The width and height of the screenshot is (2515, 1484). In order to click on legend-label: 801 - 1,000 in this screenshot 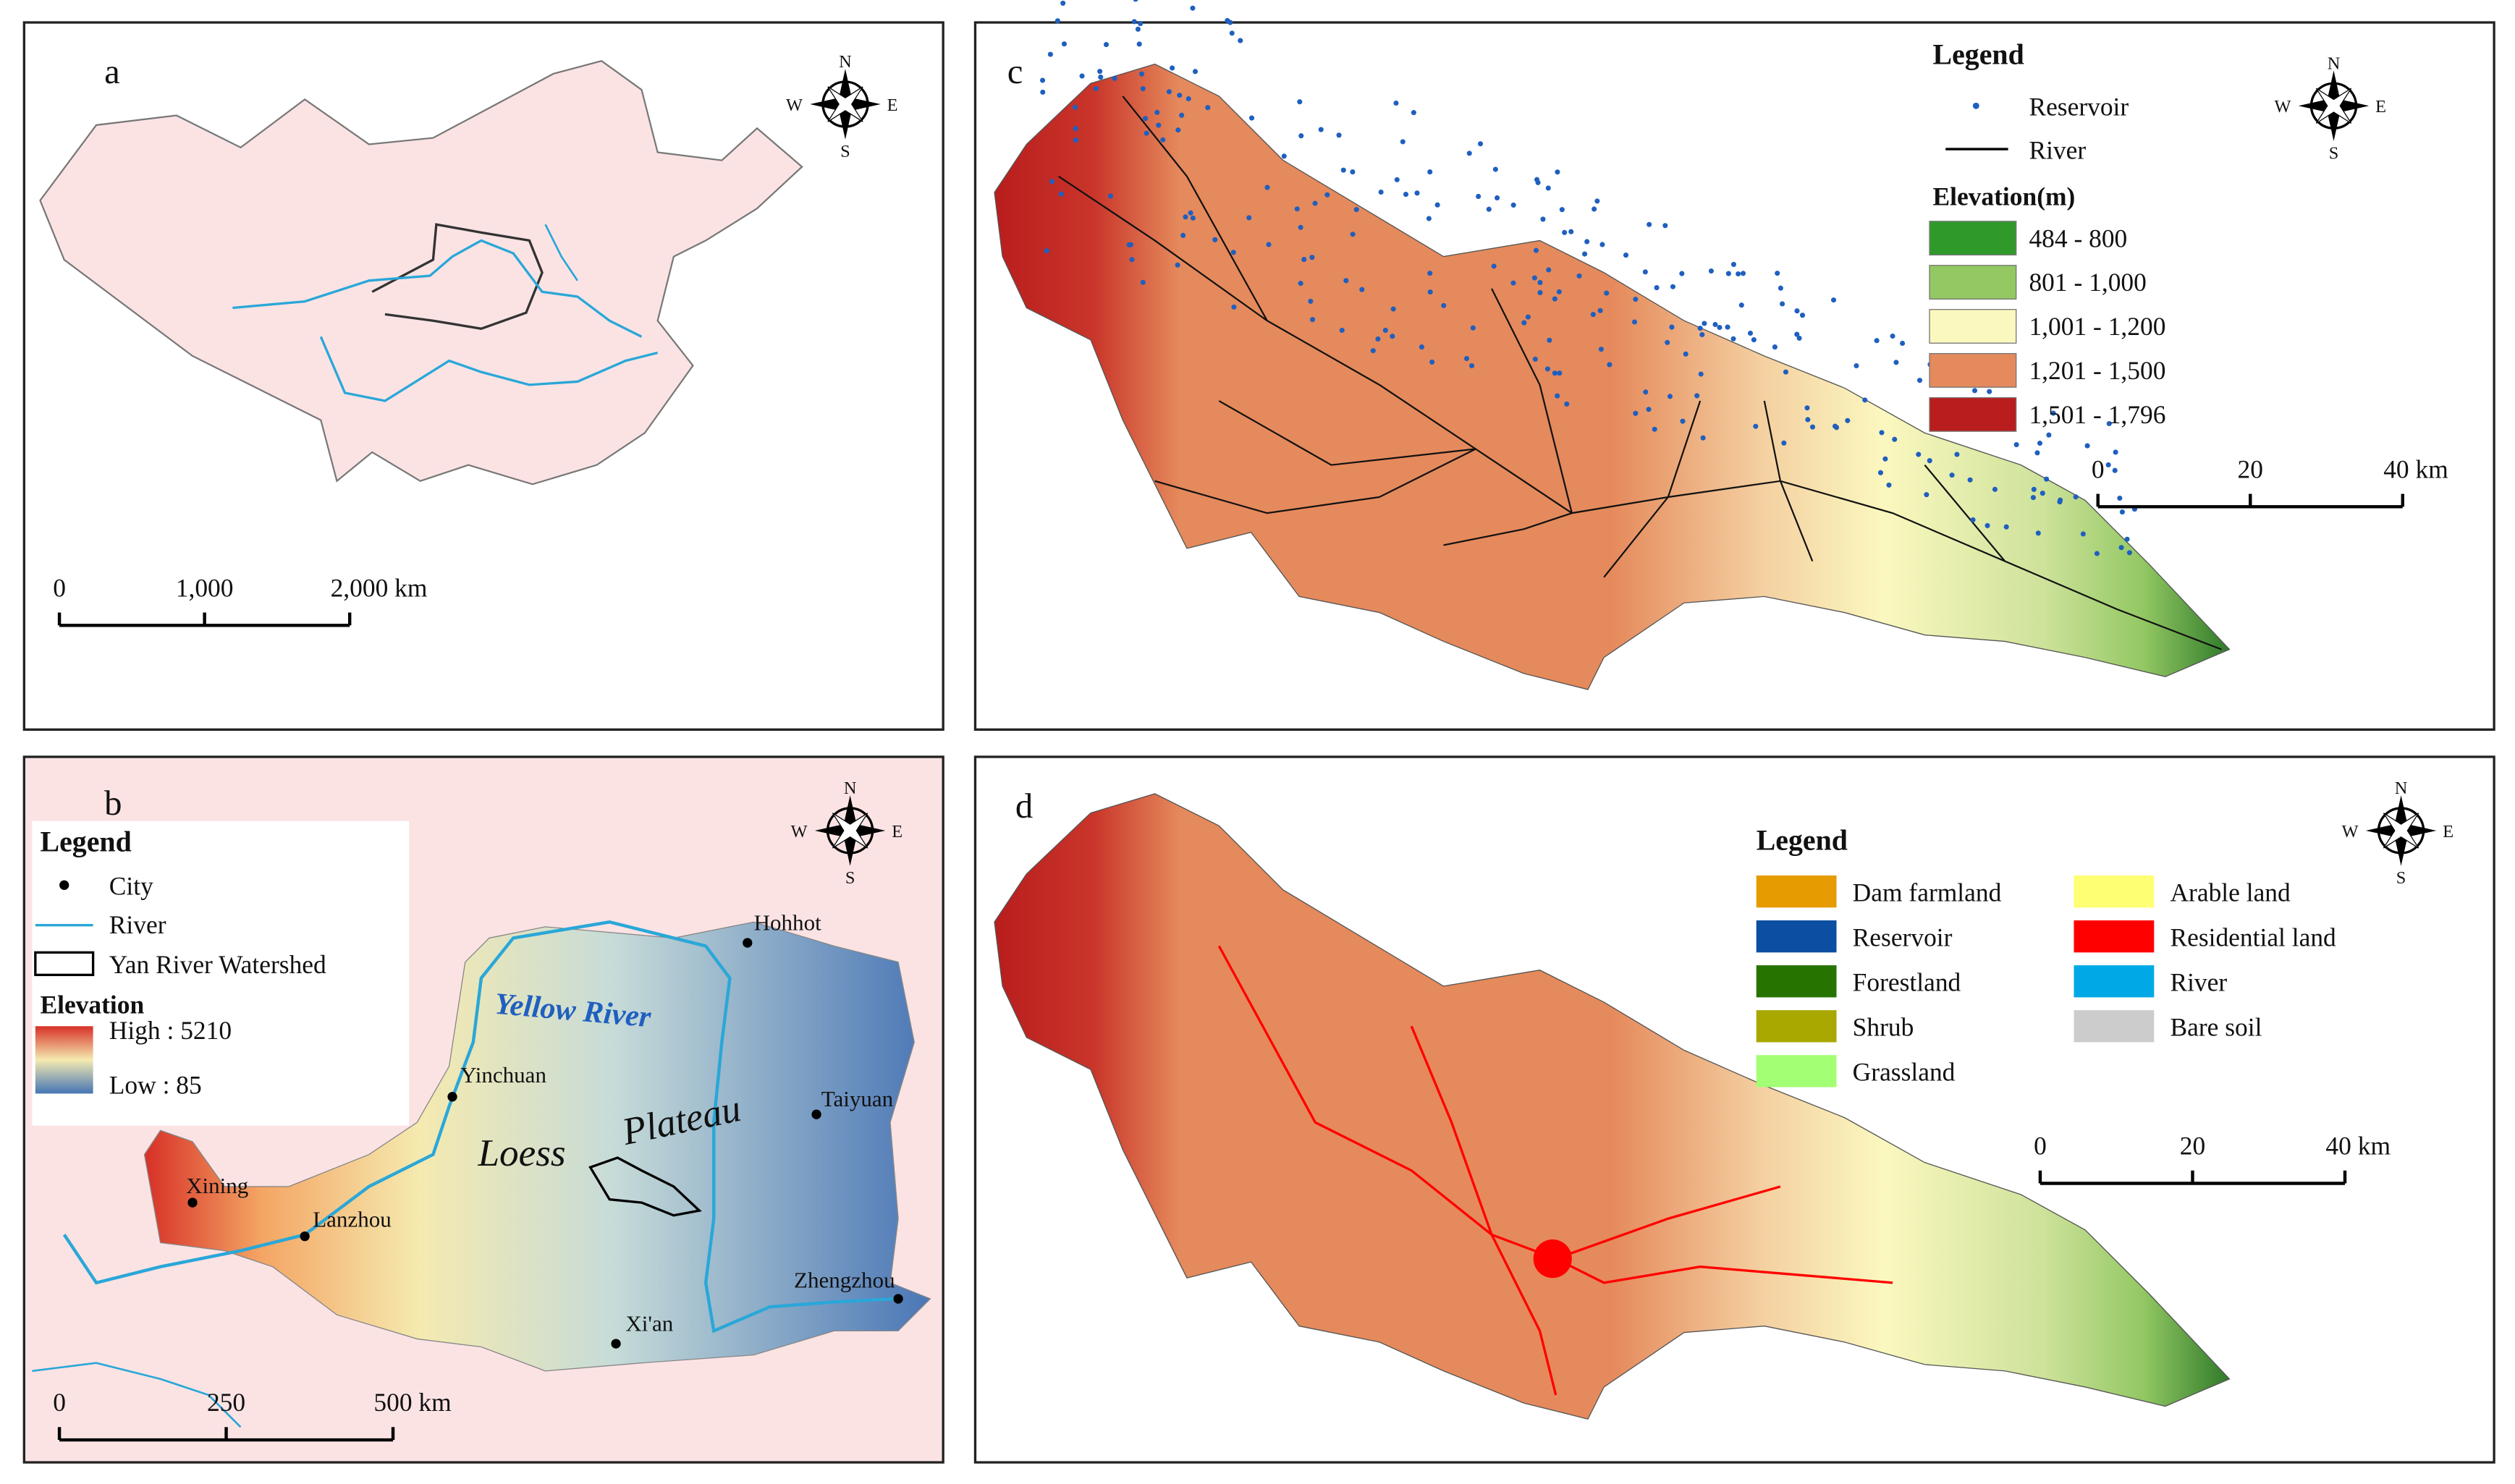, I will do `click(2087, 282)`.